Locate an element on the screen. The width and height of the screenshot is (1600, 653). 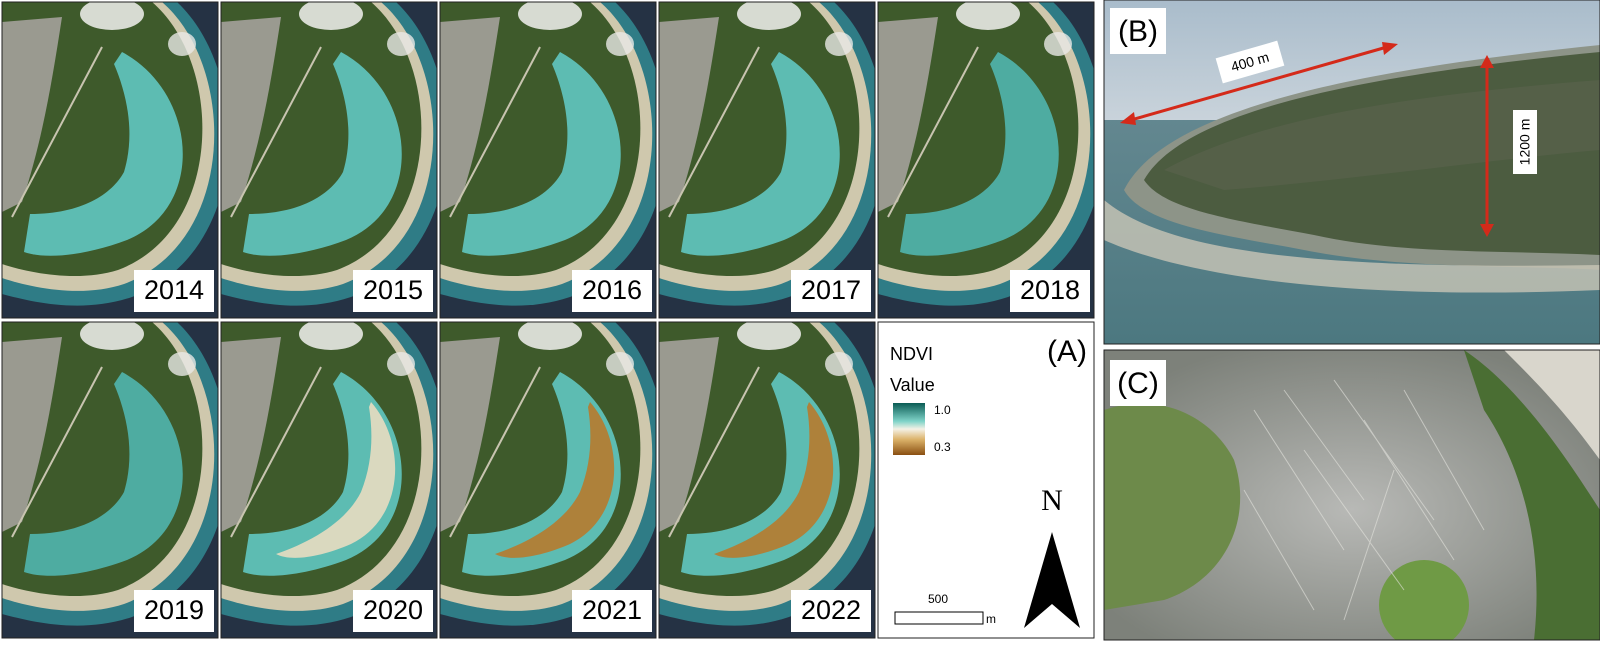
year-label: 2022 is located at coordinates (831, 610).